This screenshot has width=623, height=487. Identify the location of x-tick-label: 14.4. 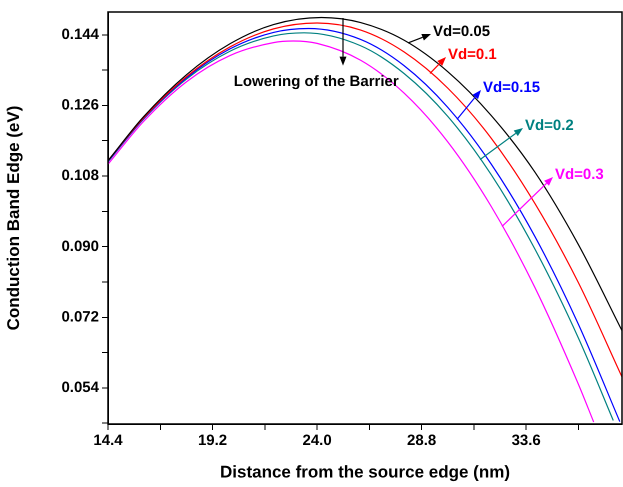
(108, 441).